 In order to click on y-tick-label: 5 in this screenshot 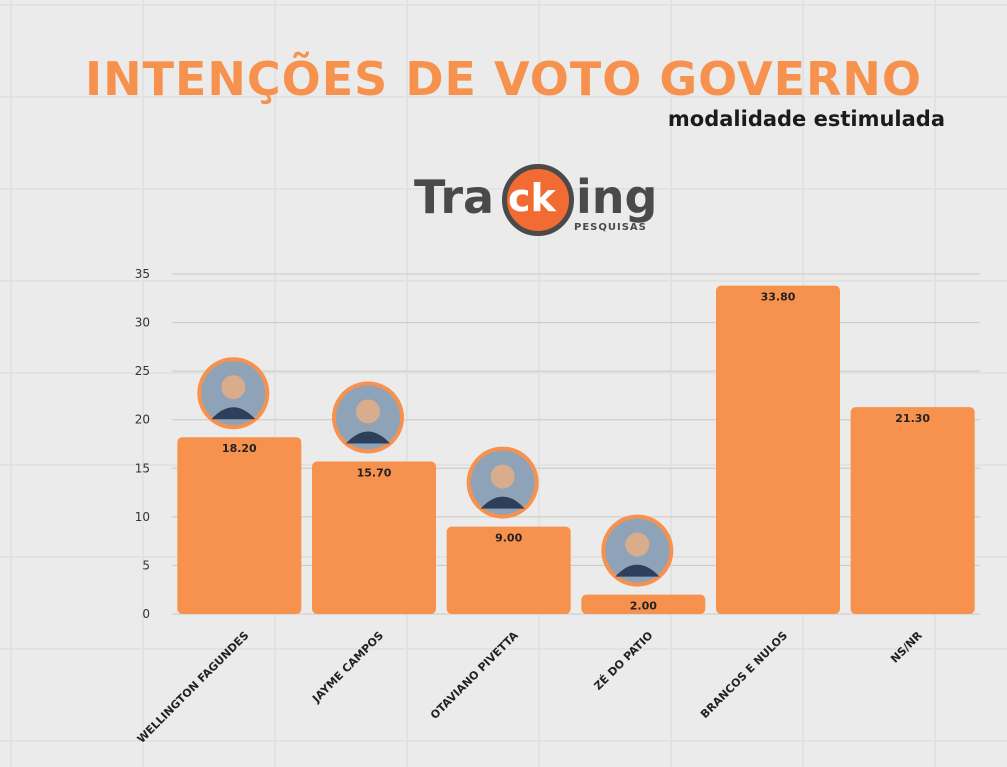, I will do `click(146, 565)`.